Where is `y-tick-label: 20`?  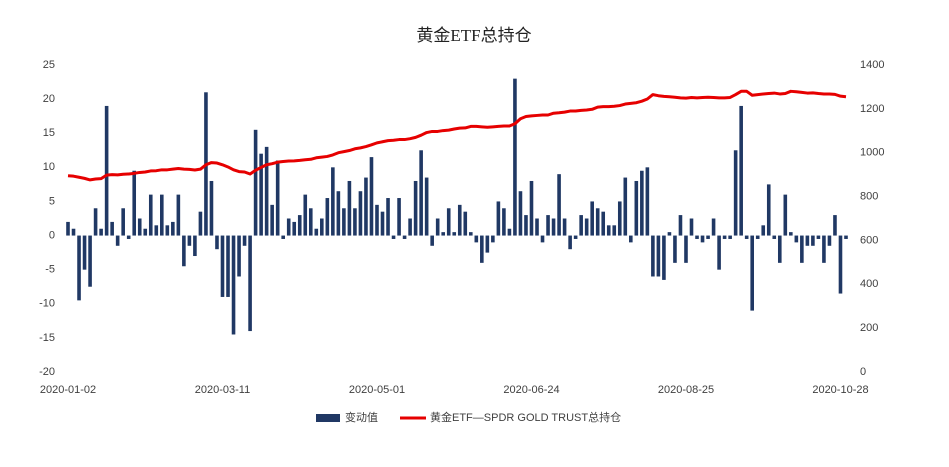 y-tick-label: 20 is located at coordinates (49, 99).